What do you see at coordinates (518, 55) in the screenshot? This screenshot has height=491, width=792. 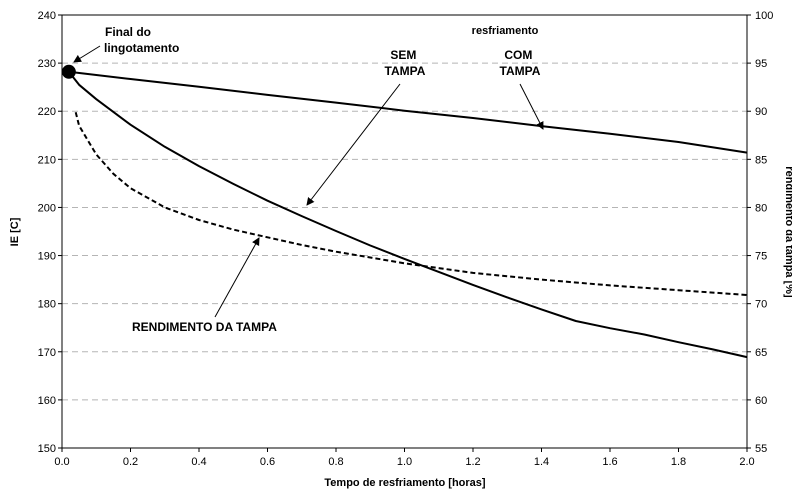 I see `annotation-com-line-1: COM` at bounding box center [518, 55].